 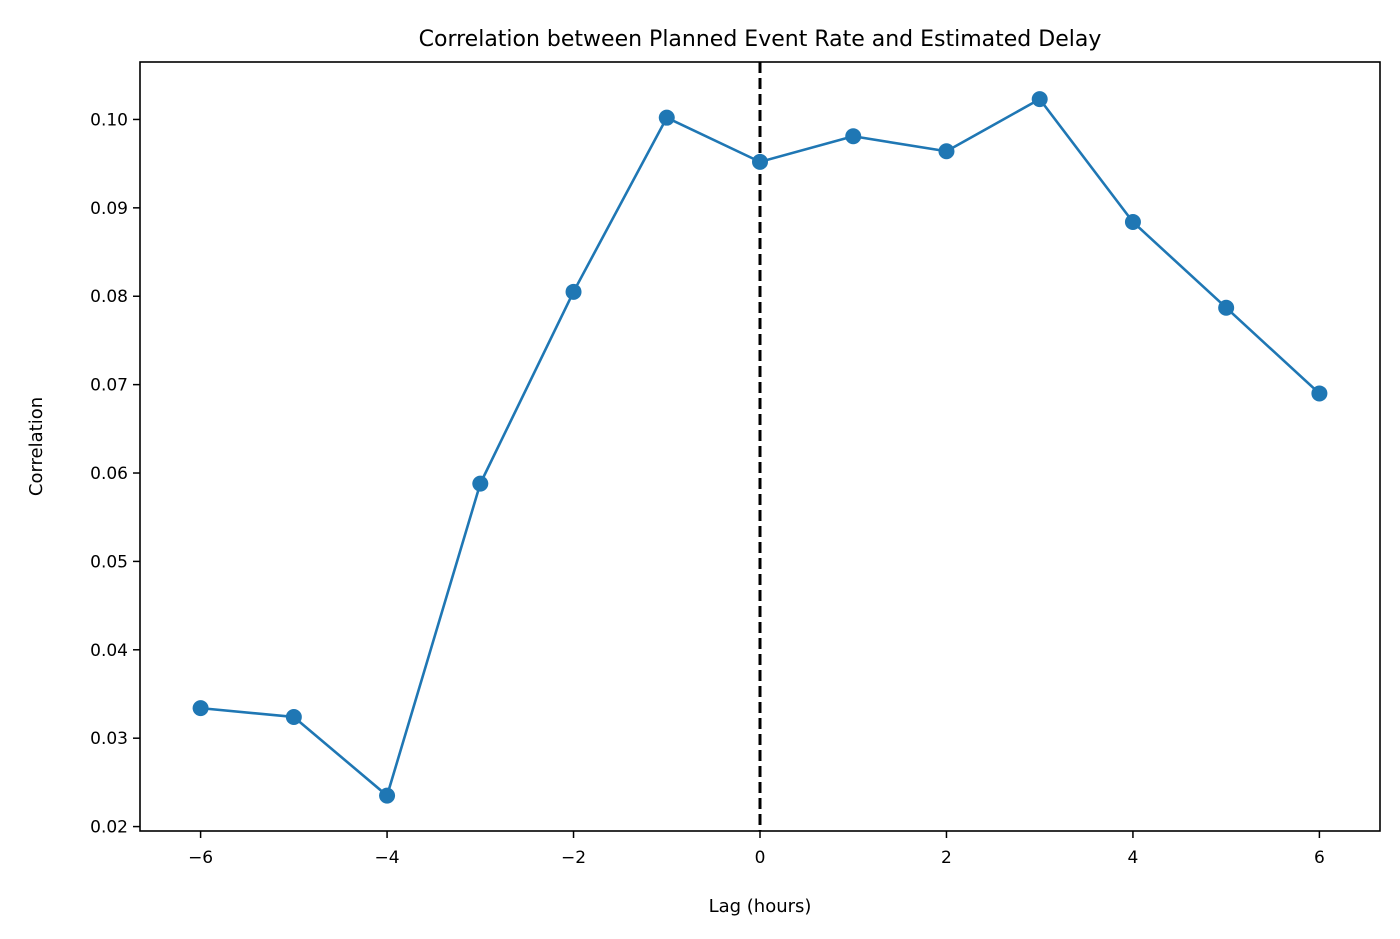 What do you see at coordinates (36, 446) in the screenshot?
I see `y-axis-label: Correlation` at bounding box center [36, 446].